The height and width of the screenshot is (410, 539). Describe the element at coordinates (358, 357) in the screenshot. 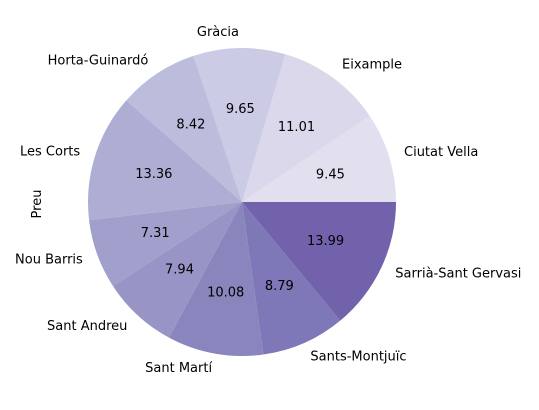

I see `slice-category-label: Sants-Montjuïc` at that location.